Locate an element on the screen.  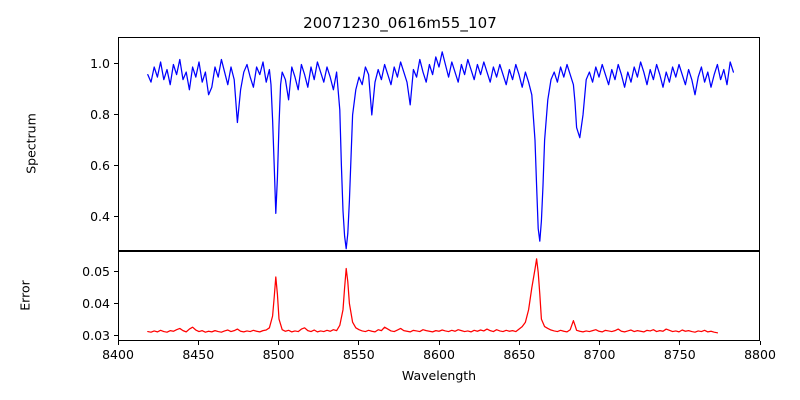
x-tick-label: 8450 is located at coordinates (198, 354).